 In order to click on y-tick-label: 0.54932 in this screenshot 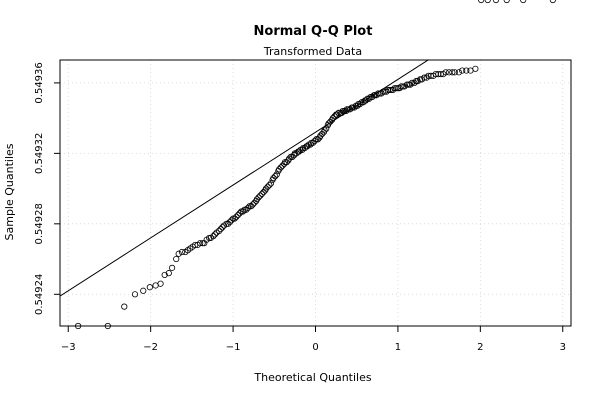, I will do `click(39, 153)`.